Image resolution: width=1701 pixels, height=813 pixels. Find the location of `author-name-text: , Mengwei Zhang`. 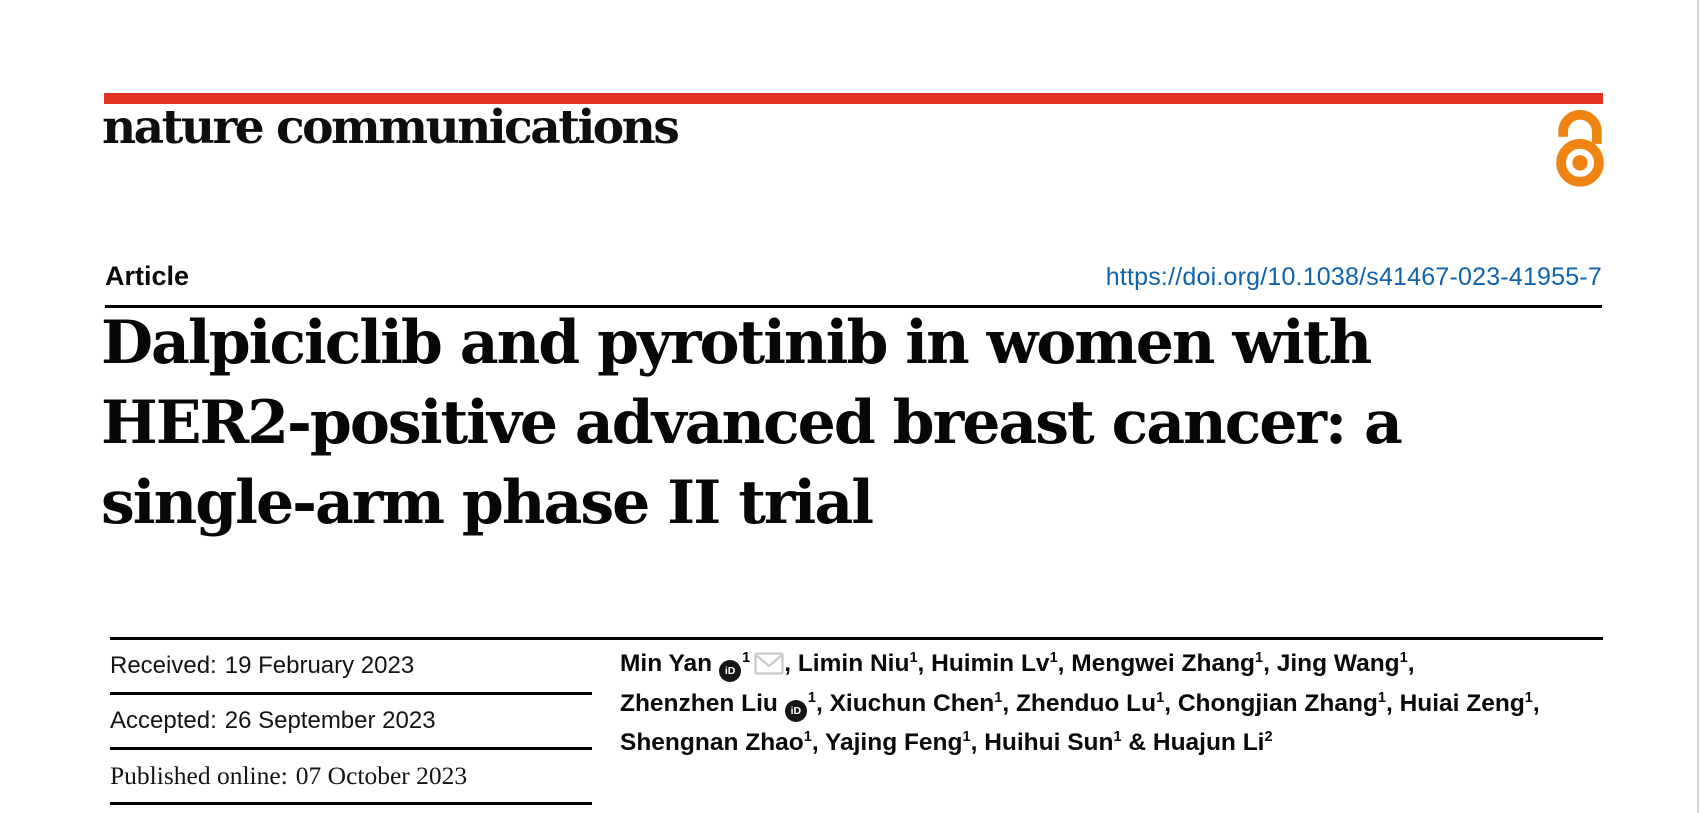

author-name-text: , Mengwei Zhang is located at coordinates (1156, 663).